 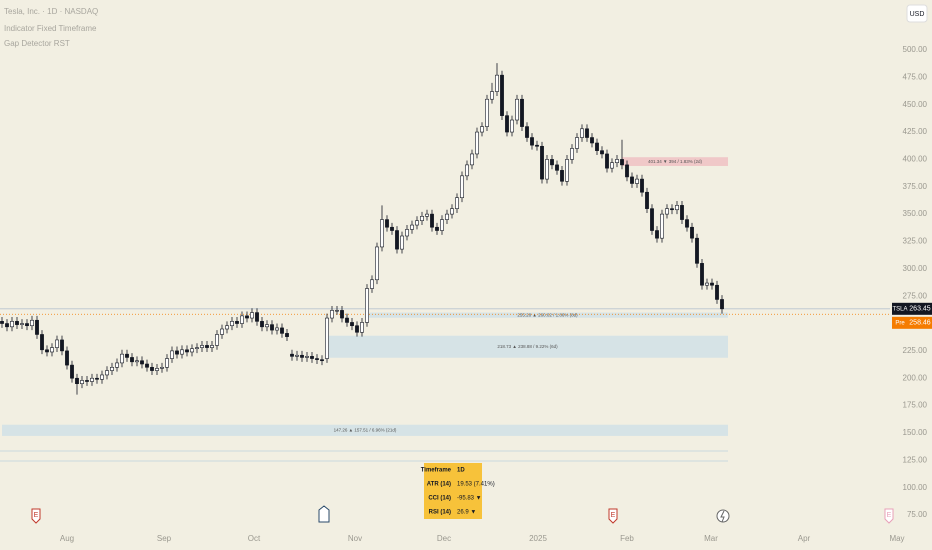 What do you see at coordinates (444, 538) in the screenshot?
I see `x-tick-label: Dec` at bounding box center [444, 538].